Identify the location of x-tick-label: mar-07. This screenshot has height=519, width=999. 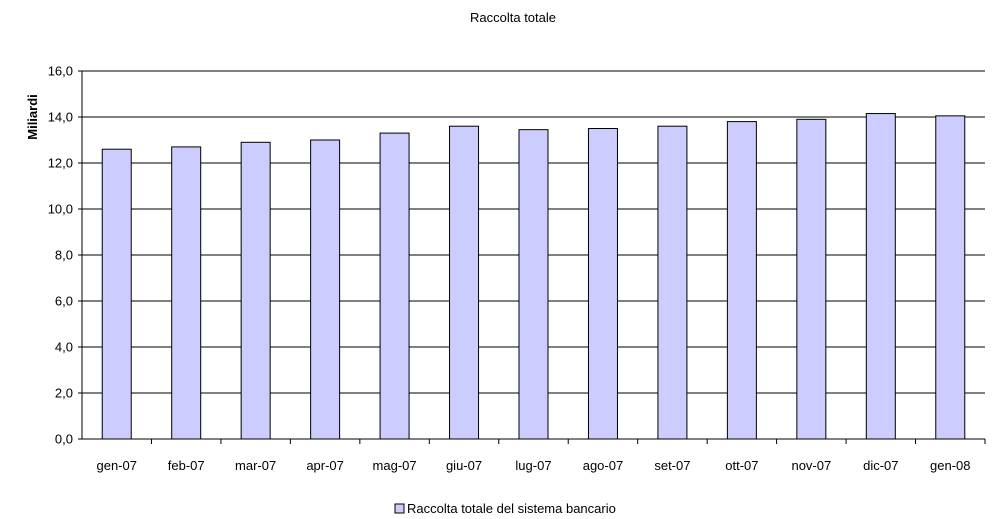
(255, 465).